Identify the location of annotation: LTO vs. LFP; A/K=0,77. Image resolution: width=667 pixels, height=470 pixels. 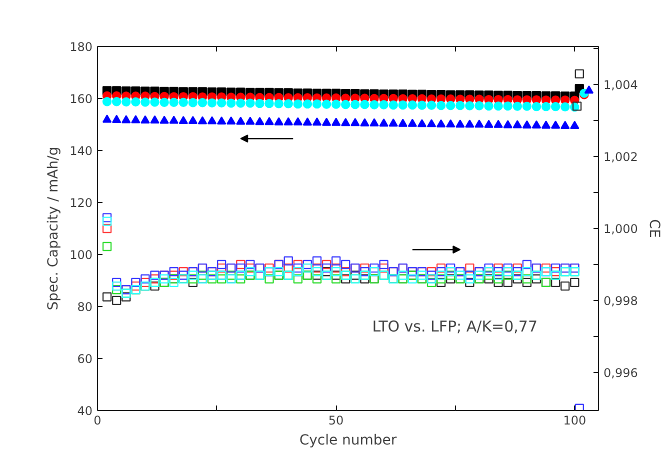
(455, 327).